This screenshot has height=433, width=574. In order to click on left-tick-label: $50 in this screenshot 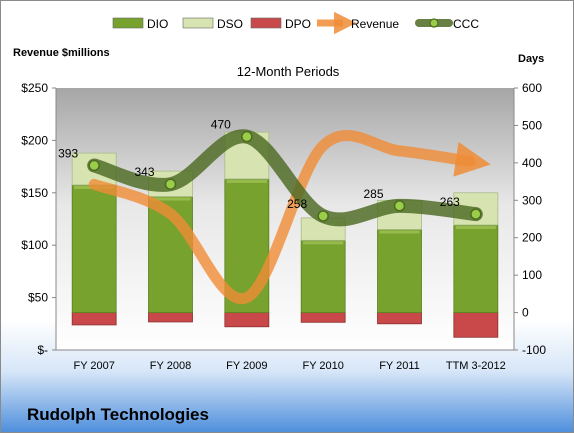, I will do `click(38, 298)`.